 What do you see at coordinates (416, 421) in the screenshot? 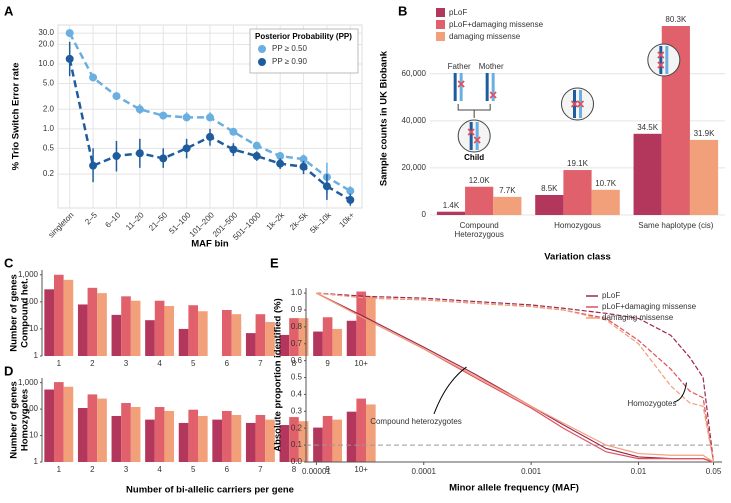
I see `annotation: Compound heterozygotes` at bounding box center [416, 421].